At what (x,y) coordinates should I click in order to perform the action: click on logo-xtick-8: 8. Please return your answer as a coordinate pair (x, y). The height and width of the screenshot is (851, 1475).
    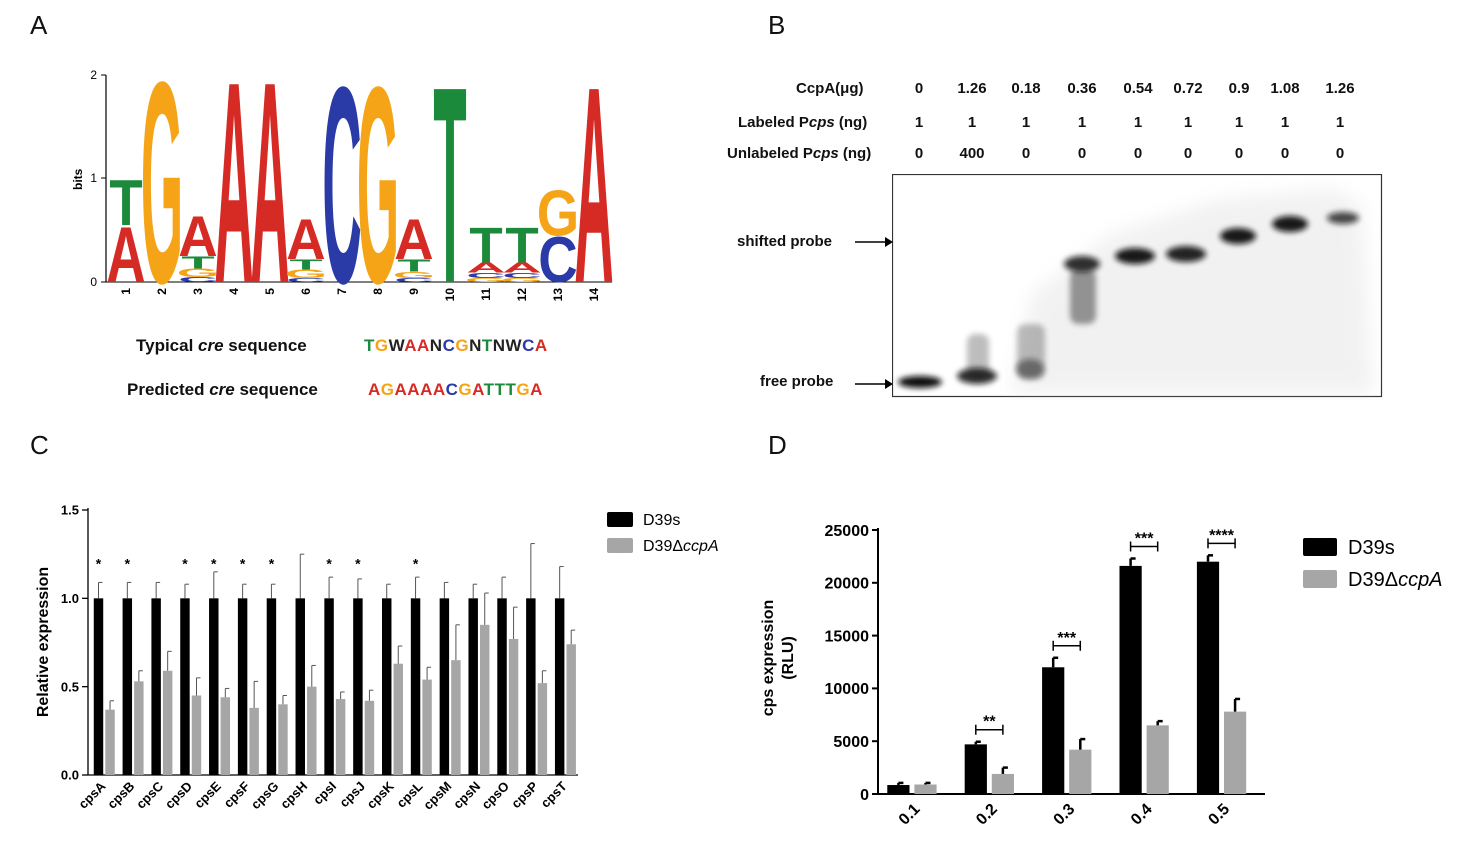
    Looking at the image, I should click on (378, 291).